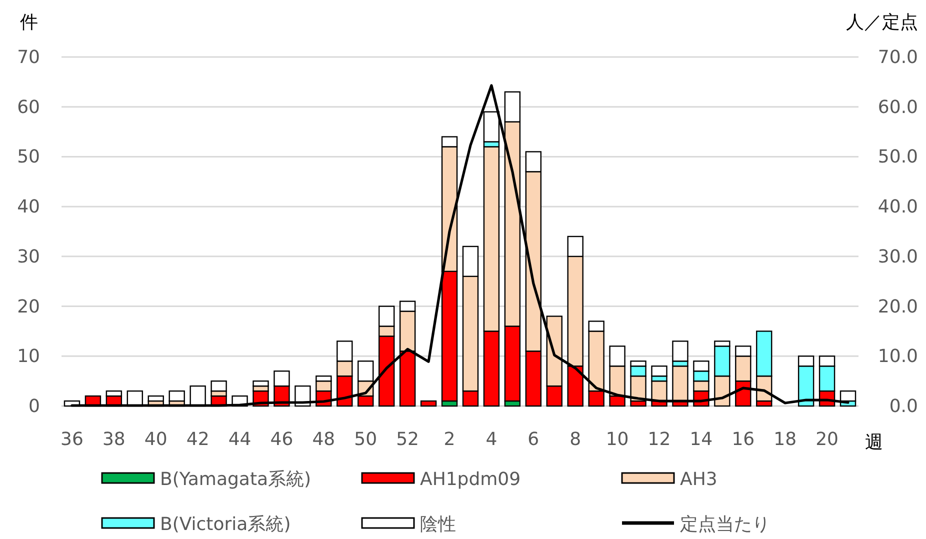  Describe the element at coordinates (28, 157) in the screenshot. I see `y-tick-label: 50` at that location.